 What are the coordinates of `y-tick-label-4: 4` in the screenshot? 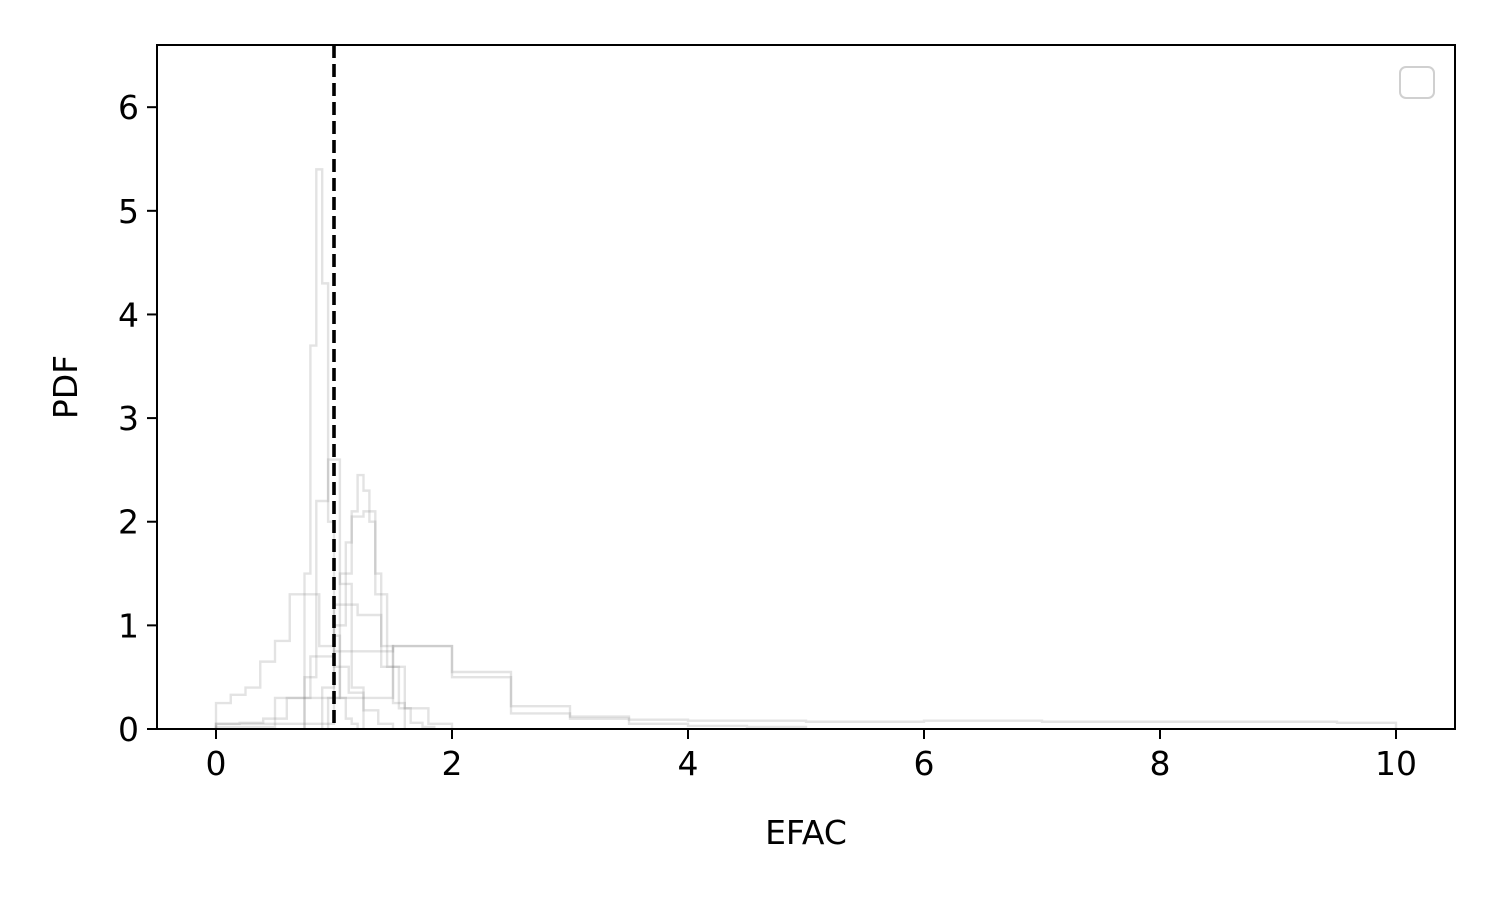 It's located at (128, 314).